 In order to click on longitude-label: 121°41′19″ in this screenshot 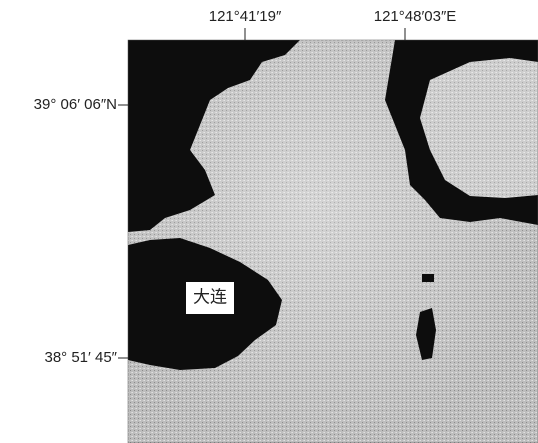, I will do `click(245, 16)`.